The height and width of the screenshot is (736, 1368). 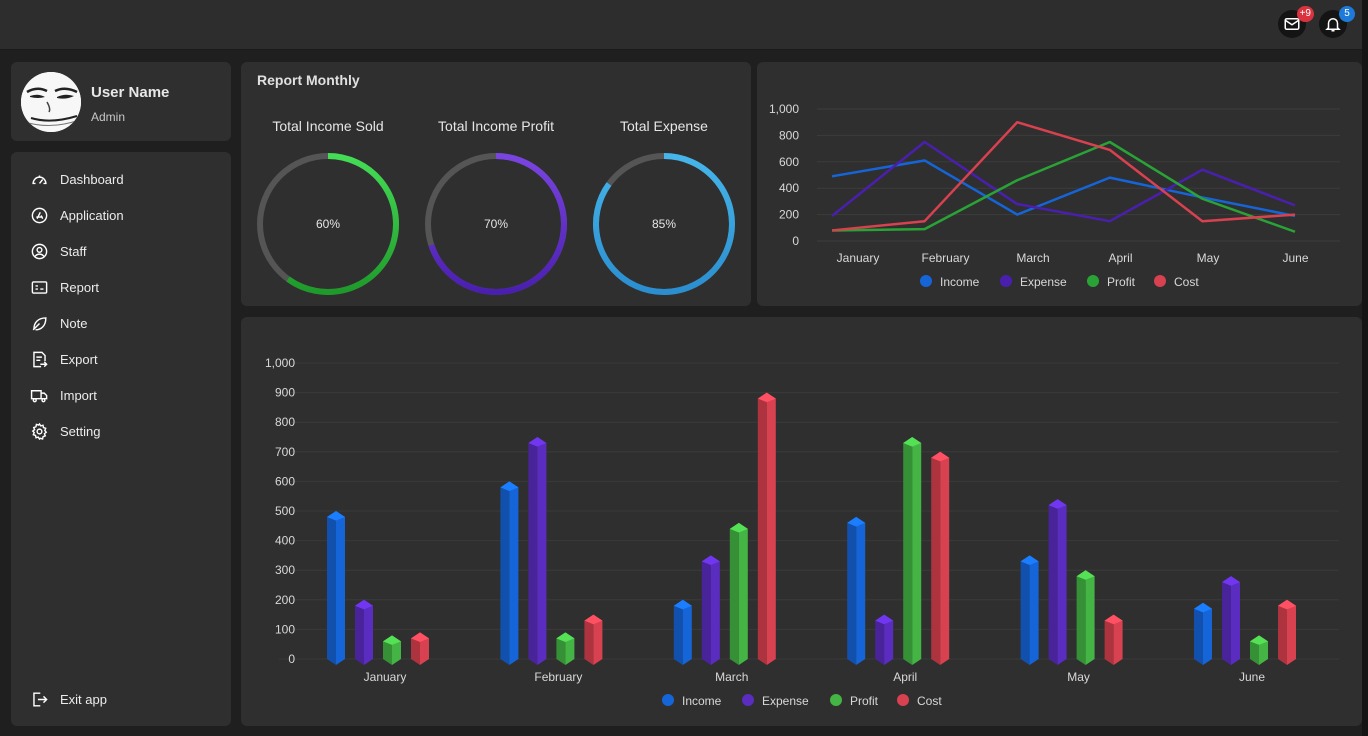 I want to click on bar-profit-april, so click(x=912, y=551).